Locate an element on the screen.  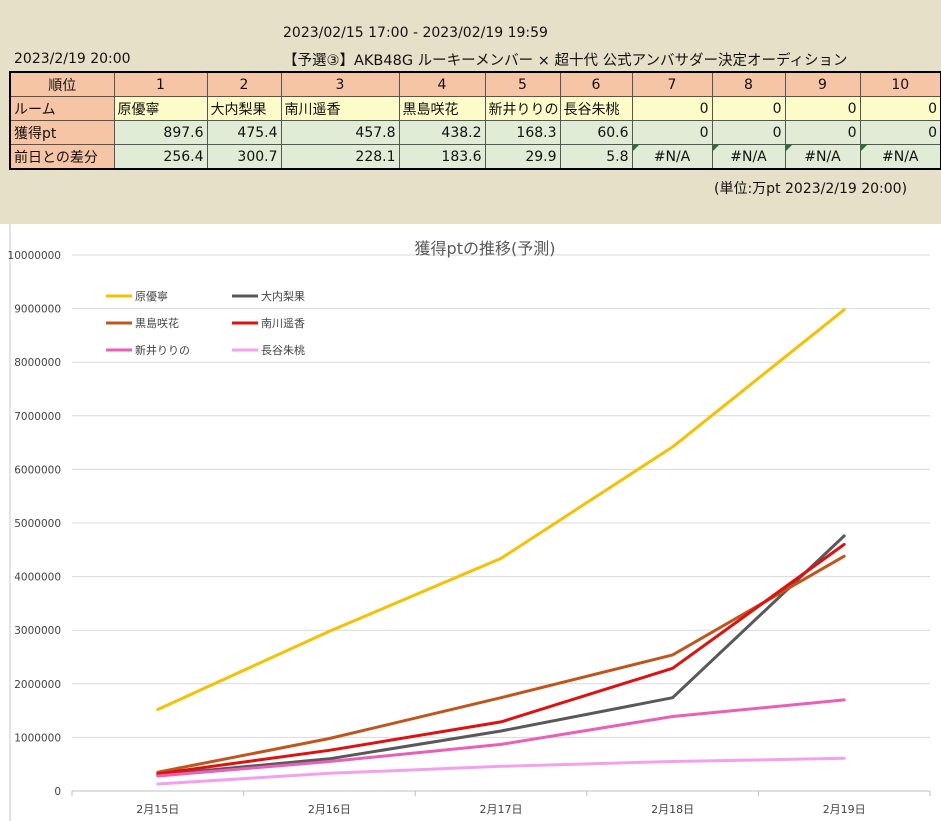
chart-title: 獲得ptの推移(予測) is located at coordinates (485, 248).